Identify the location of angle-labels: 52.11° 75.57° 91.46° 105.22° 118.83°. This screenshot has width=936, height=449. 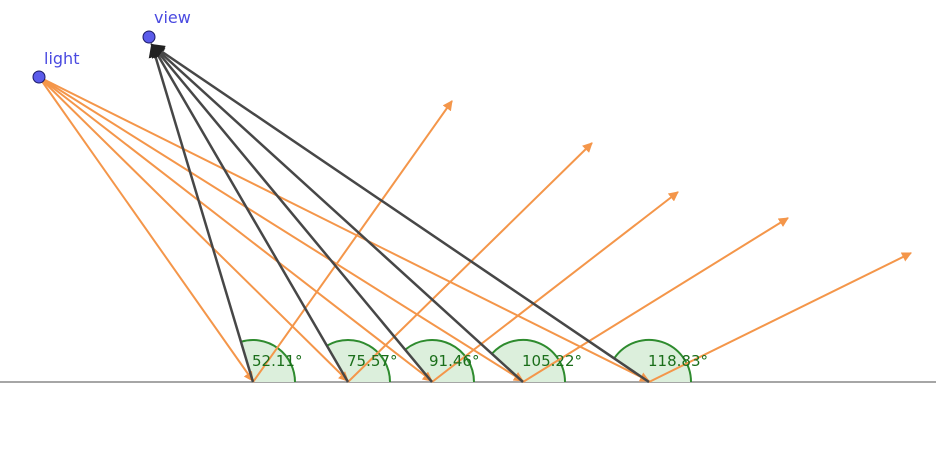
(480, 361).